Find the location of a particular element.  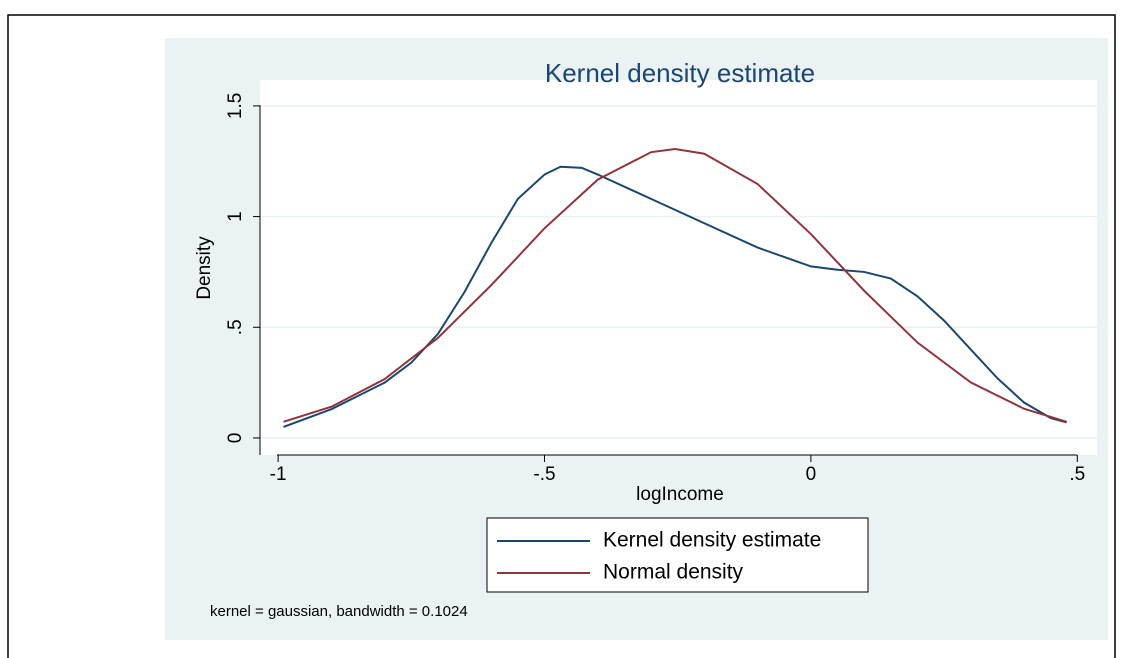

y-tick-label: 1 is located at coordinates (235, 216).